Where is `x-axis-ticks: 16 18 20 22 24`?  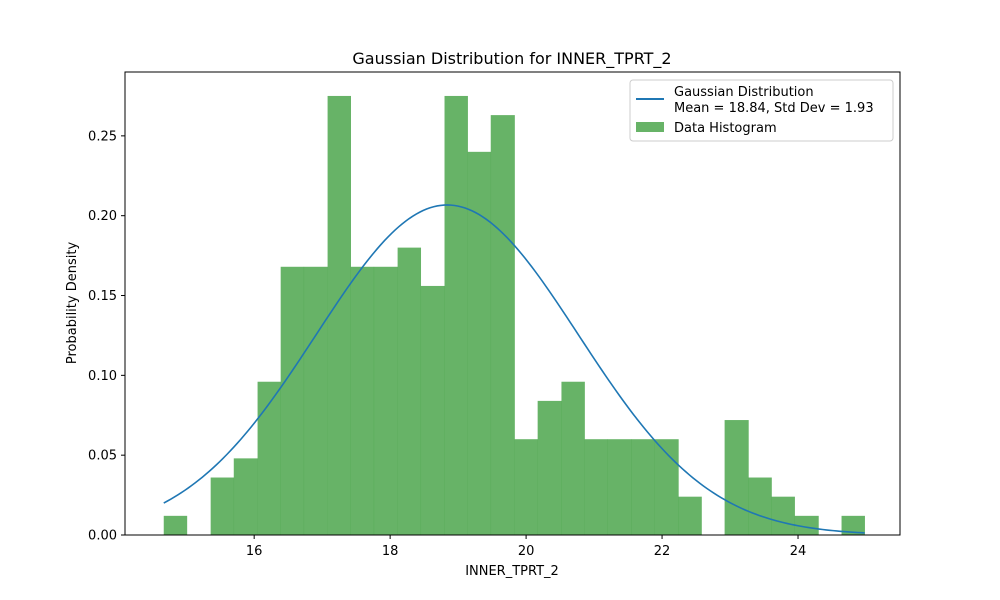
x-axis-ticks: 16 18 20 22 24 is located at coordinates (526, 547).